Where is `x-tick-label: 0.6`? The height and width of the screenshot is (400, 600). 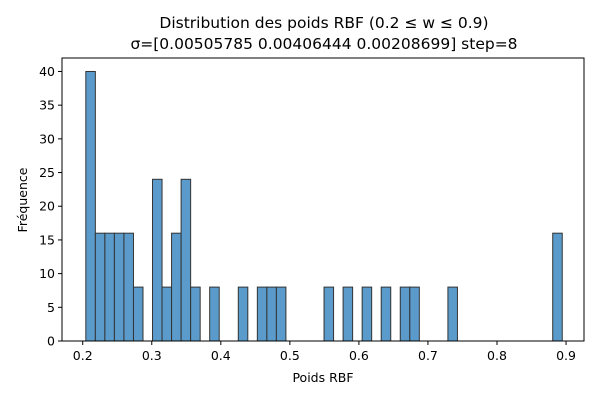 x-tick-label: 0.6 is located at coordinates (359, 355).